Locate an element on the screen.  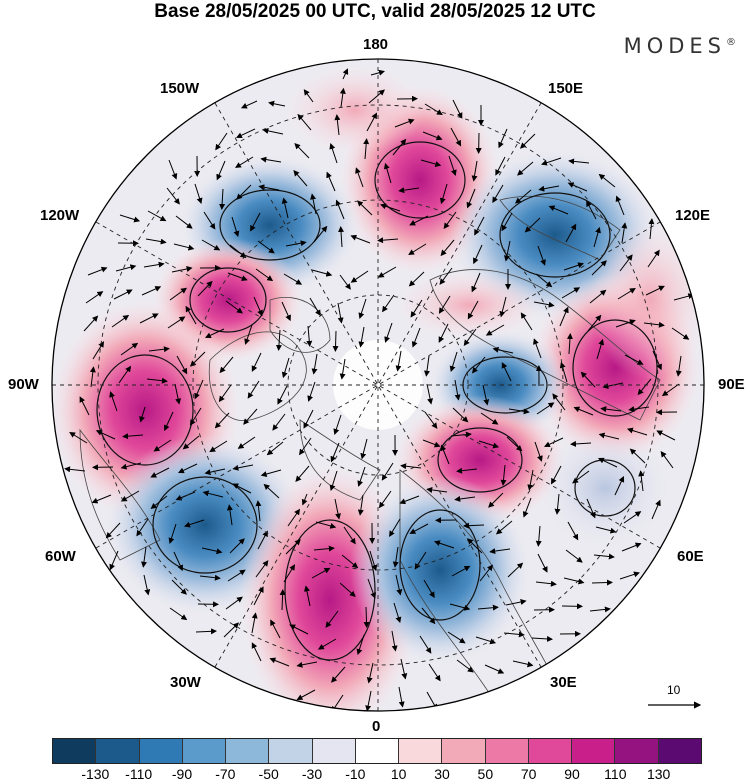
colorbar is located at coordinates (377, 751).